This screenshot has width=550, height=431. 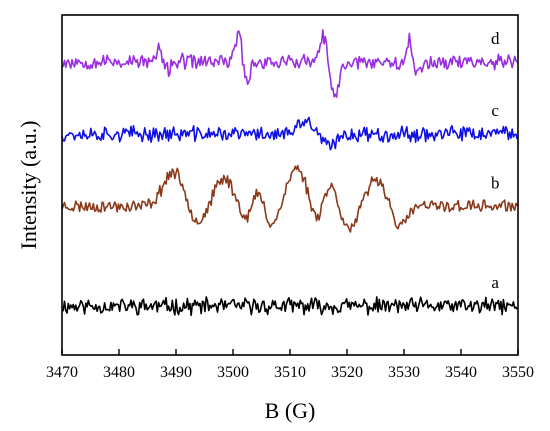 What do you see at coordinates (518, 372) in the screenshot?
I see `x-tick-label-3550: 3550` at bounding box center [518, 372].